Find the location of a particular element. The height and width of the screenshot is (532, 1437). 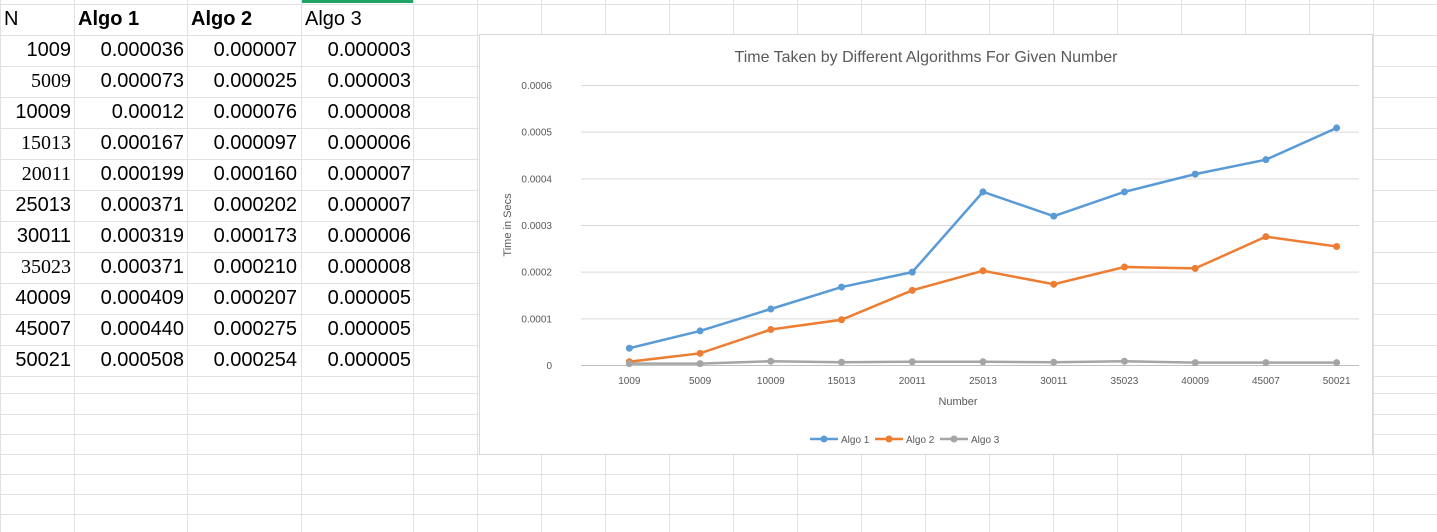

table-cell: 1009 is located at coordinates (49, 50).